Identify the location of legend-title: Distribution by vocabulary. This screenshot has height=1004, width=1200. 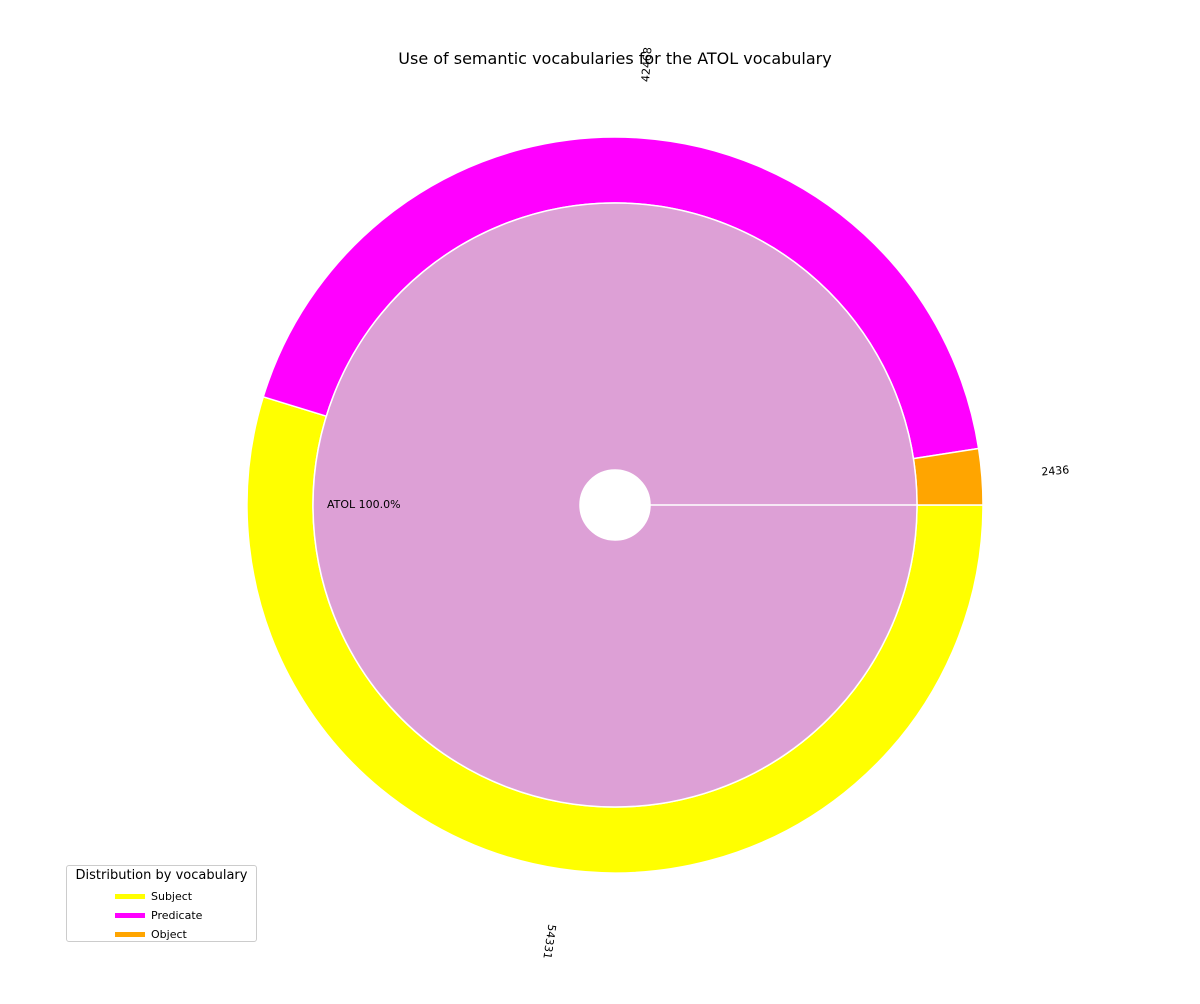
(161, 875).